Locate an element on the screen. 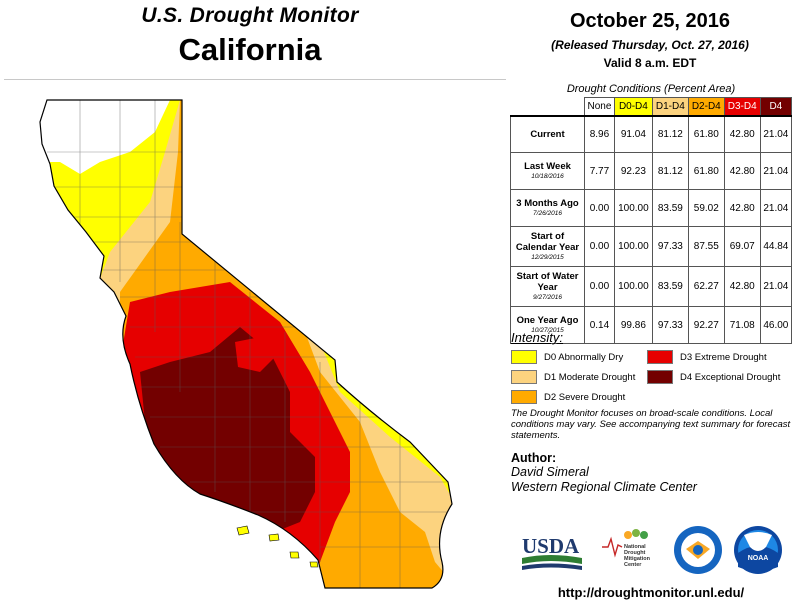 Image resolution: width=800 pixels, height=608 pixels. map-date: October 25, 2016 is located at coordinates (650, 21).